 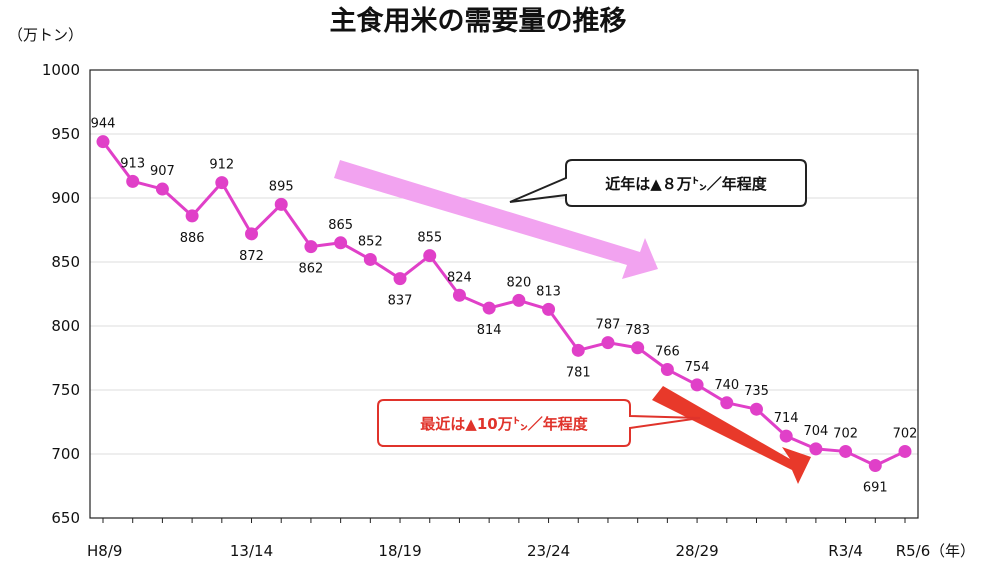 What do you see at coordinates (65, 454) in the screenshot?
I see `y-tick-label-700: 700` at bounding box center [65, 454].